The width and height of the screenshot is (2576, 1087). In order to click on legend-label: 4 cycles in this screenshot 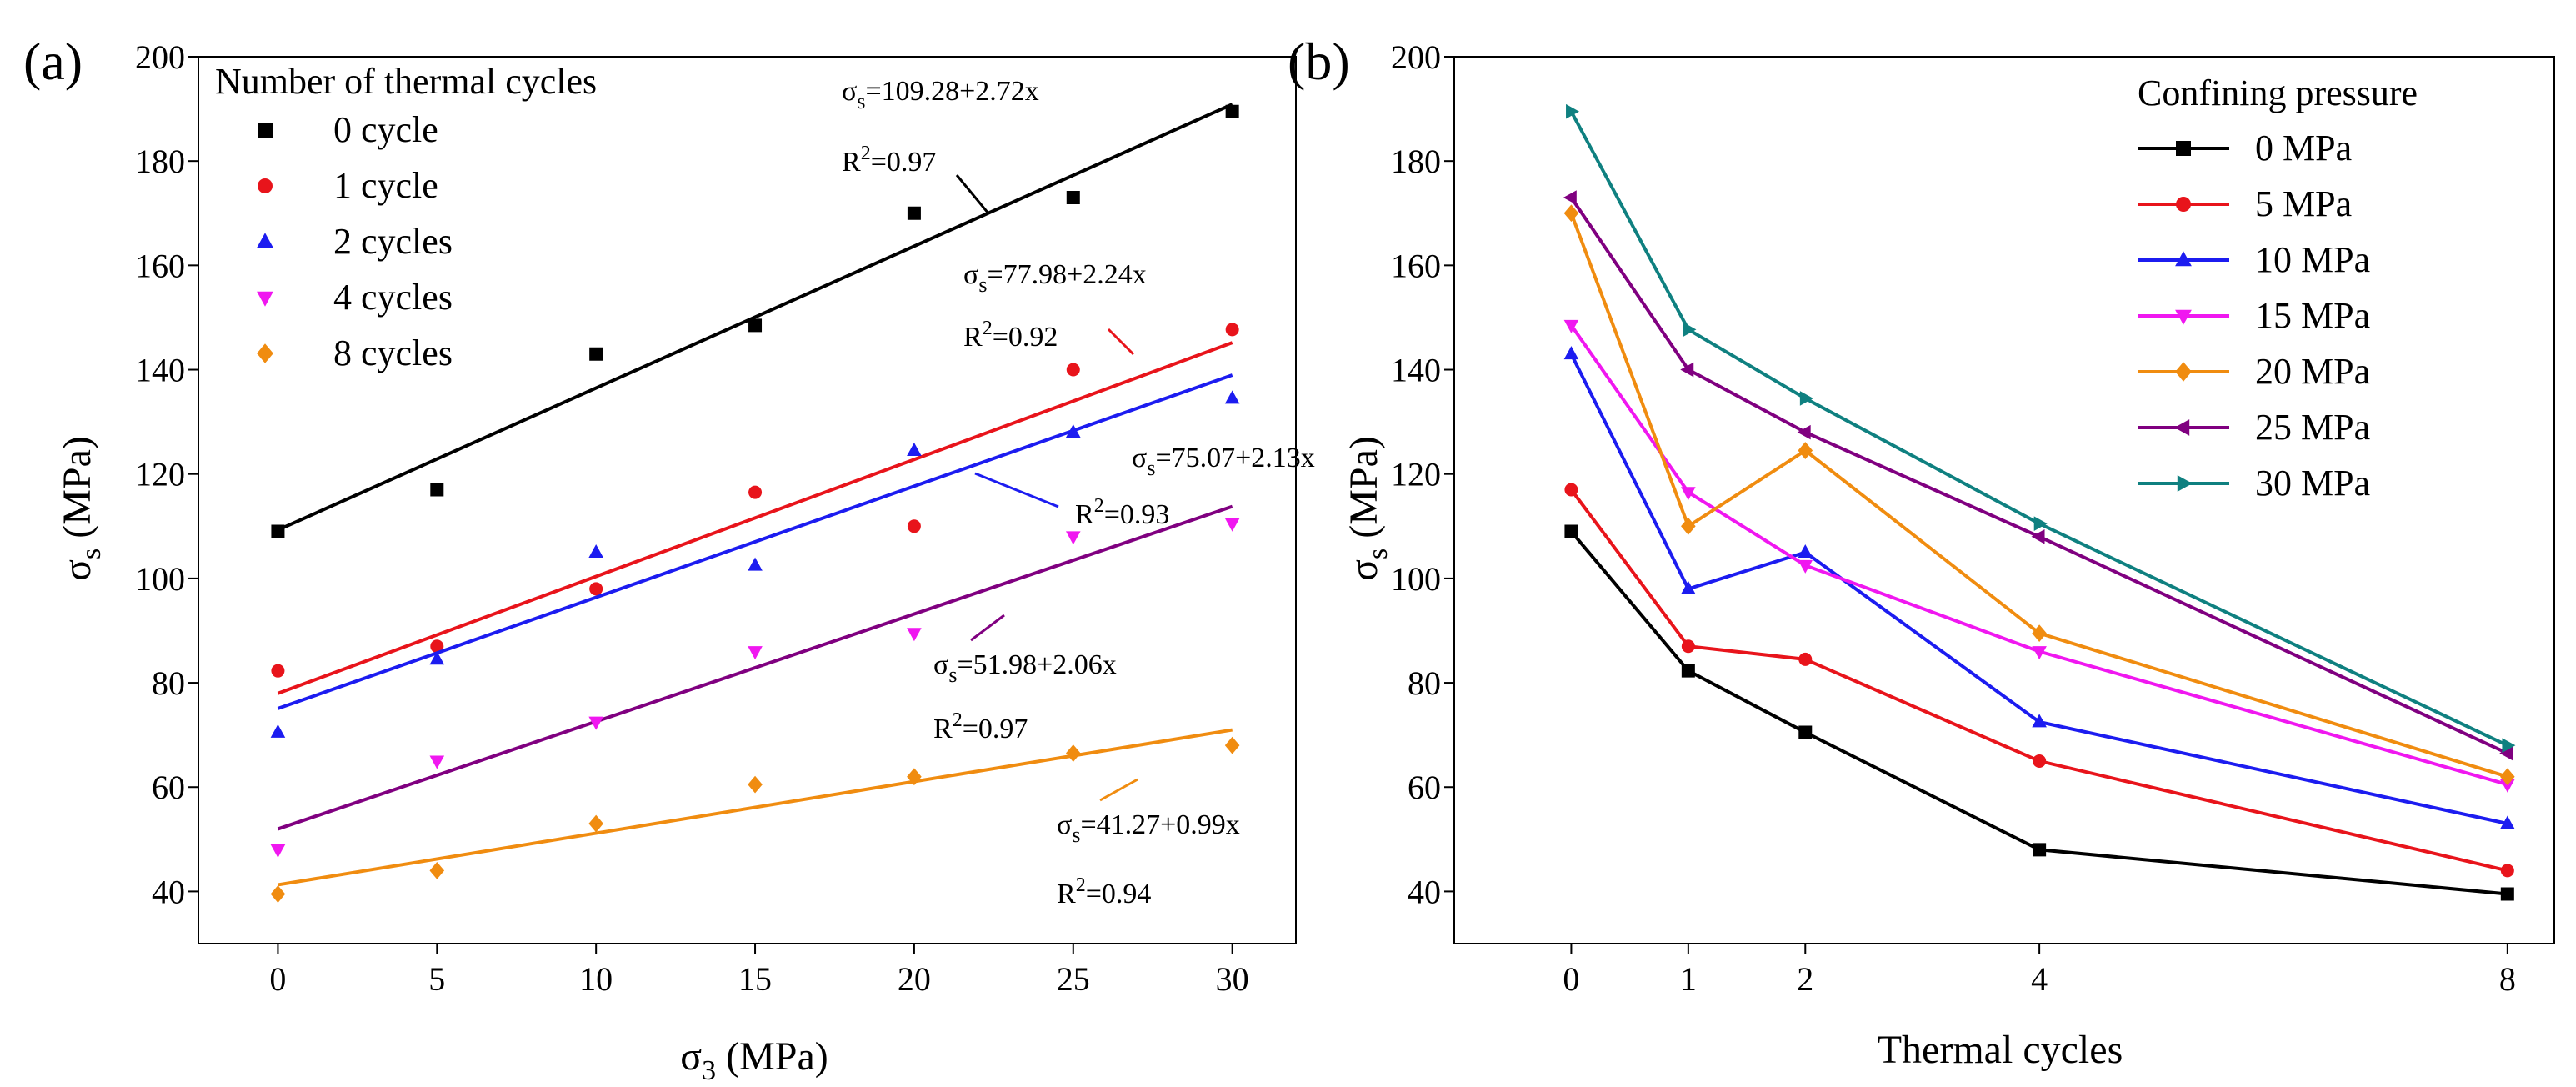, I will do `click(393, 297)`.